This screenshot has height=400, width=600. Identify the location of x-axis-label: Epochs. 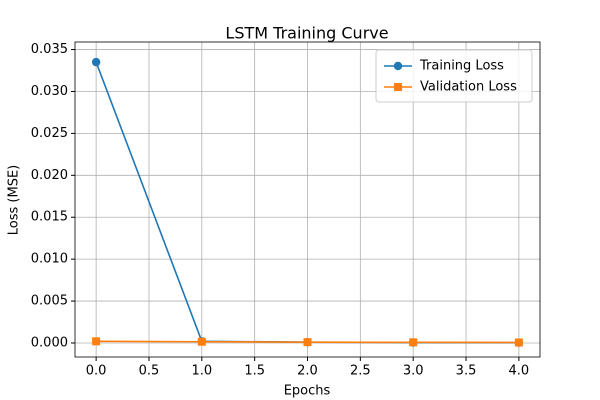
(307, 391).